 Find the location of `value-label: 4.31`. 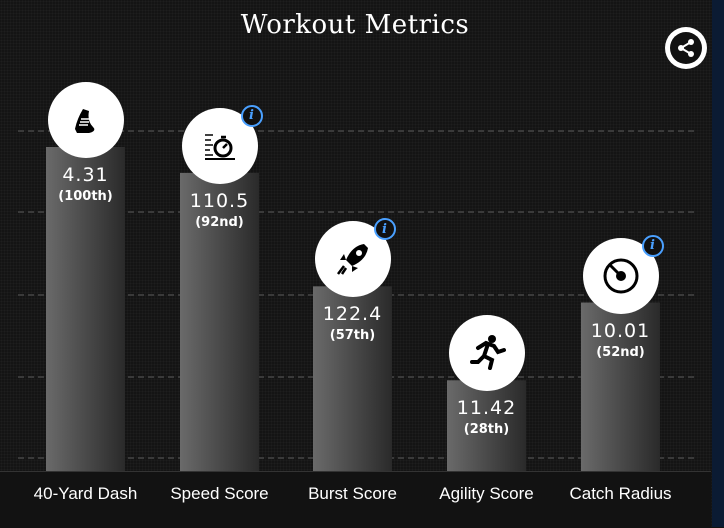

value-label: 4.31 is located at coordinates (85, 175).